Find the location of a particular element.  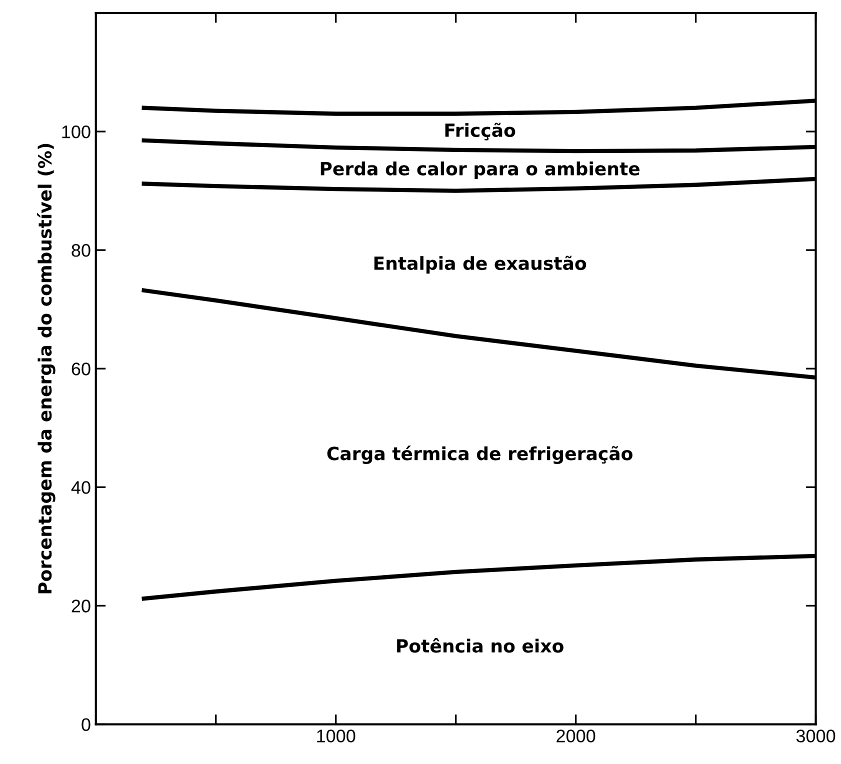

x-tick-label: 1000 is located at coordinates (336, 736).